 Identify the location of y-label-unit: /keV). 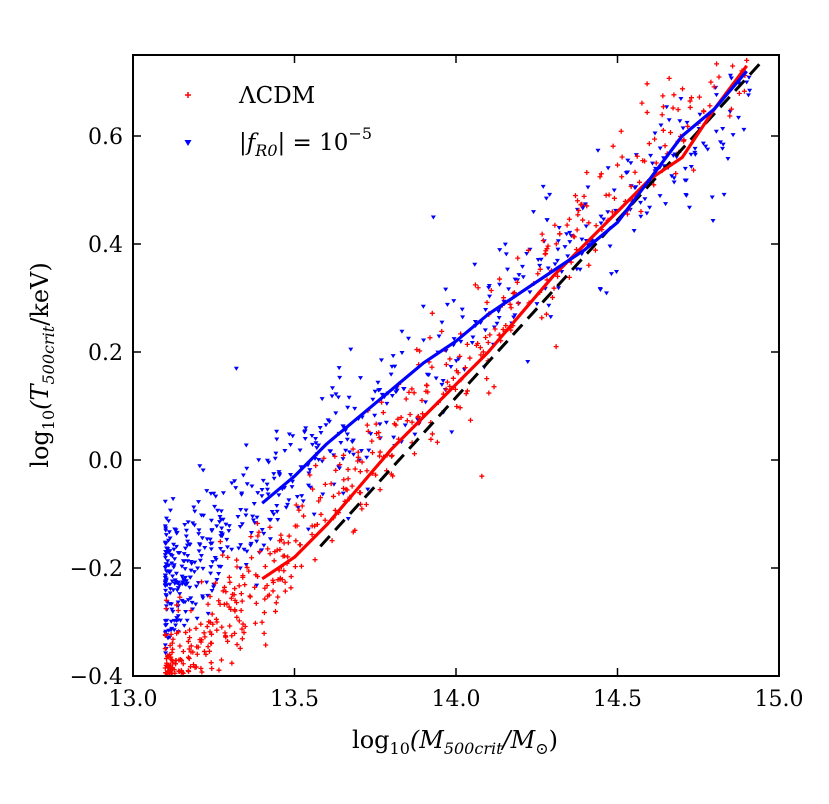
(40, 294).